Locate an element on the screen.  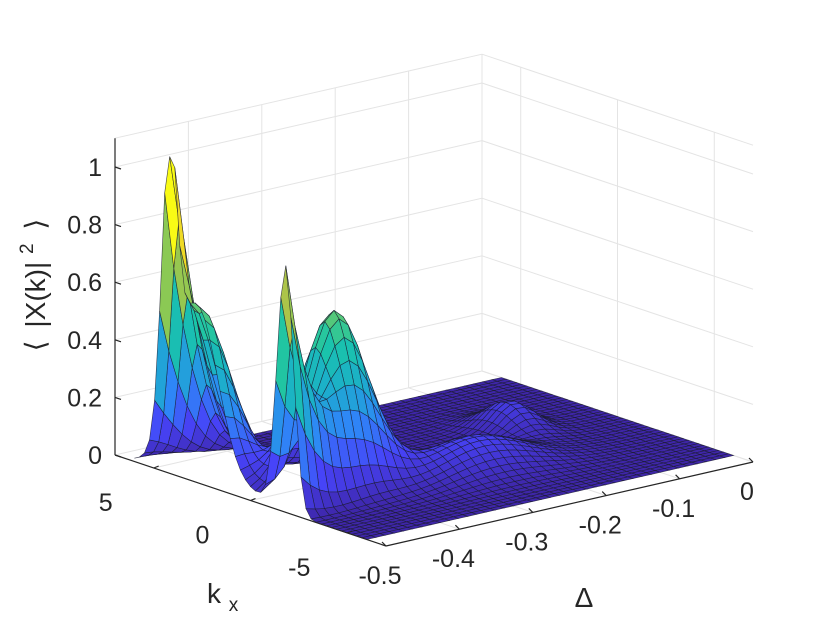
z-tick-label: 0 is located at coordinates (95, 456).